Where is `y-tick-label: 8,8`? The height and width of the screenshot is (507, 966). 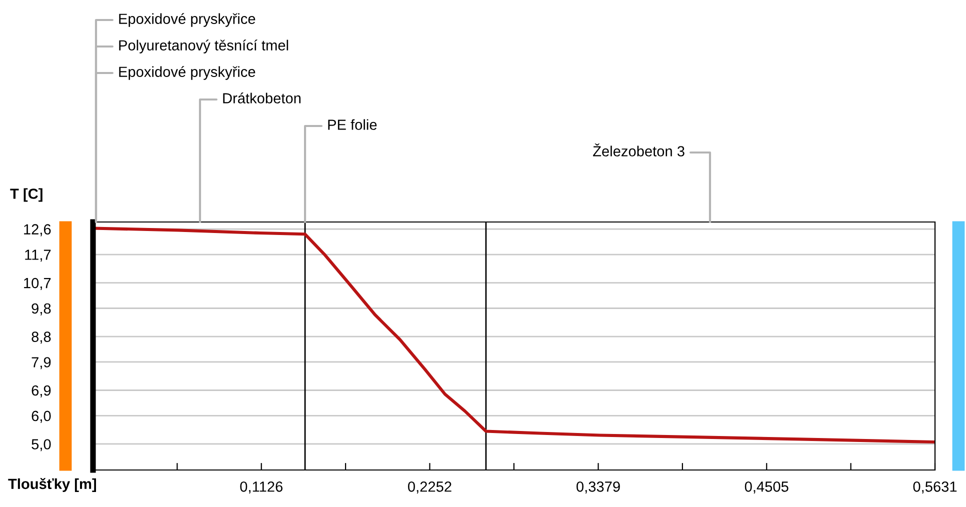 y-tick-label: 8,8 is located at coordinates (41, 338).